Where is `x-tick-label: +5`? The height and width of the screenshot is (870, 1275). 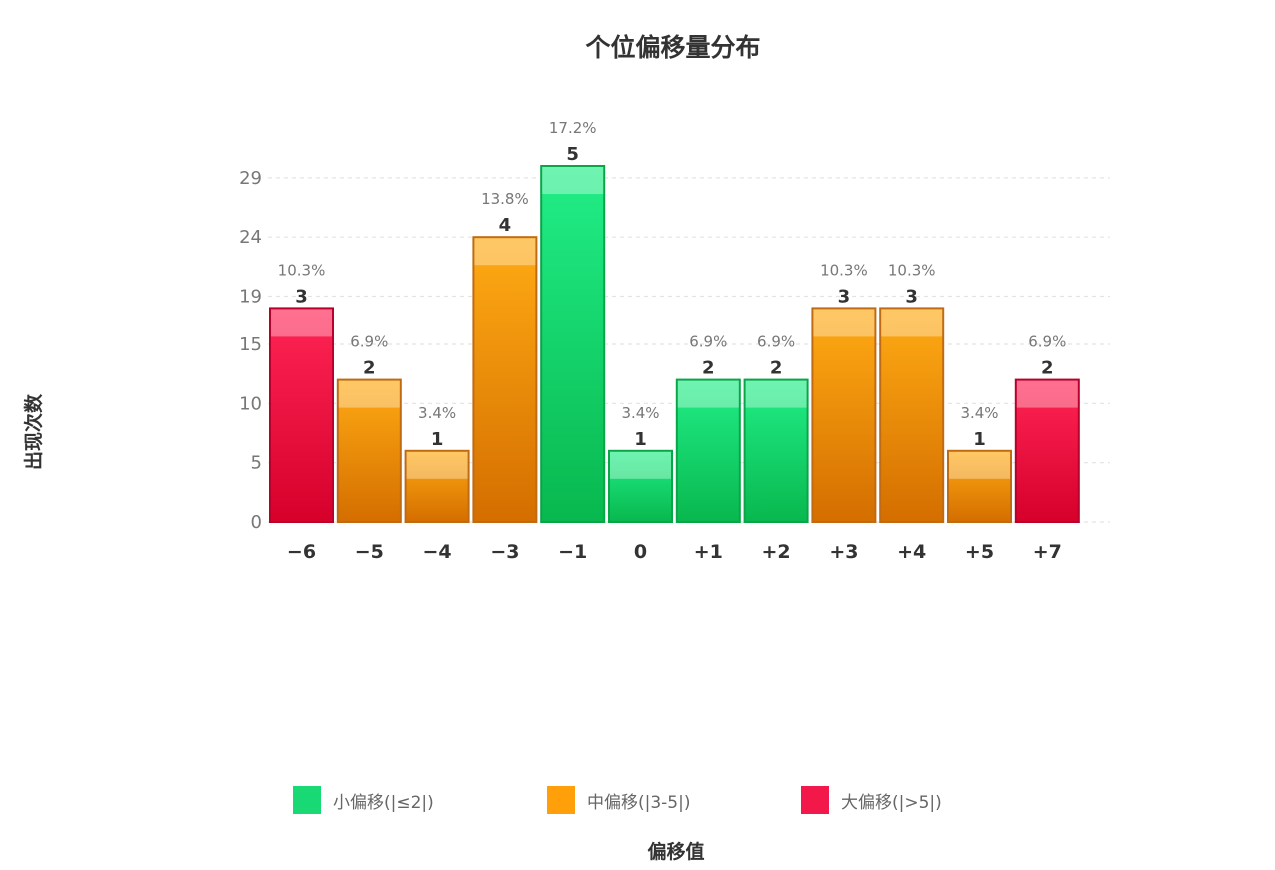 x-tick-label: +5 is located at coordinates (979, 552).